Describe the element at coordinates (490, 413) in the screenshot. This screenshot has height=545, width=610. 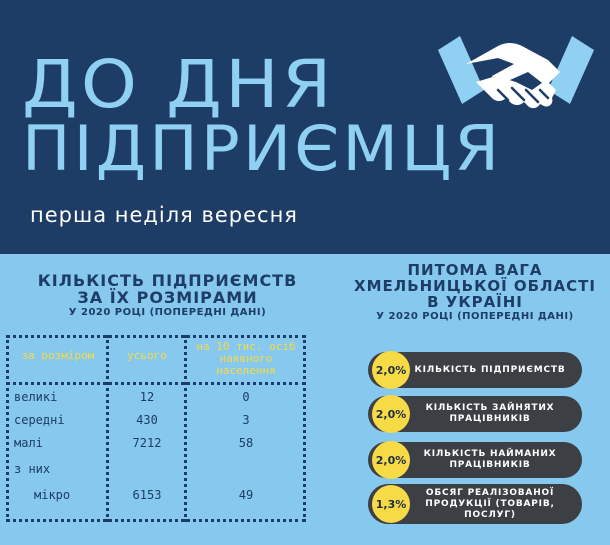
I see `share-item-label: КІЛЬКІСТЬ ЗАЙНЯТИХ ПРАЦІВНИКІВ` at that location.